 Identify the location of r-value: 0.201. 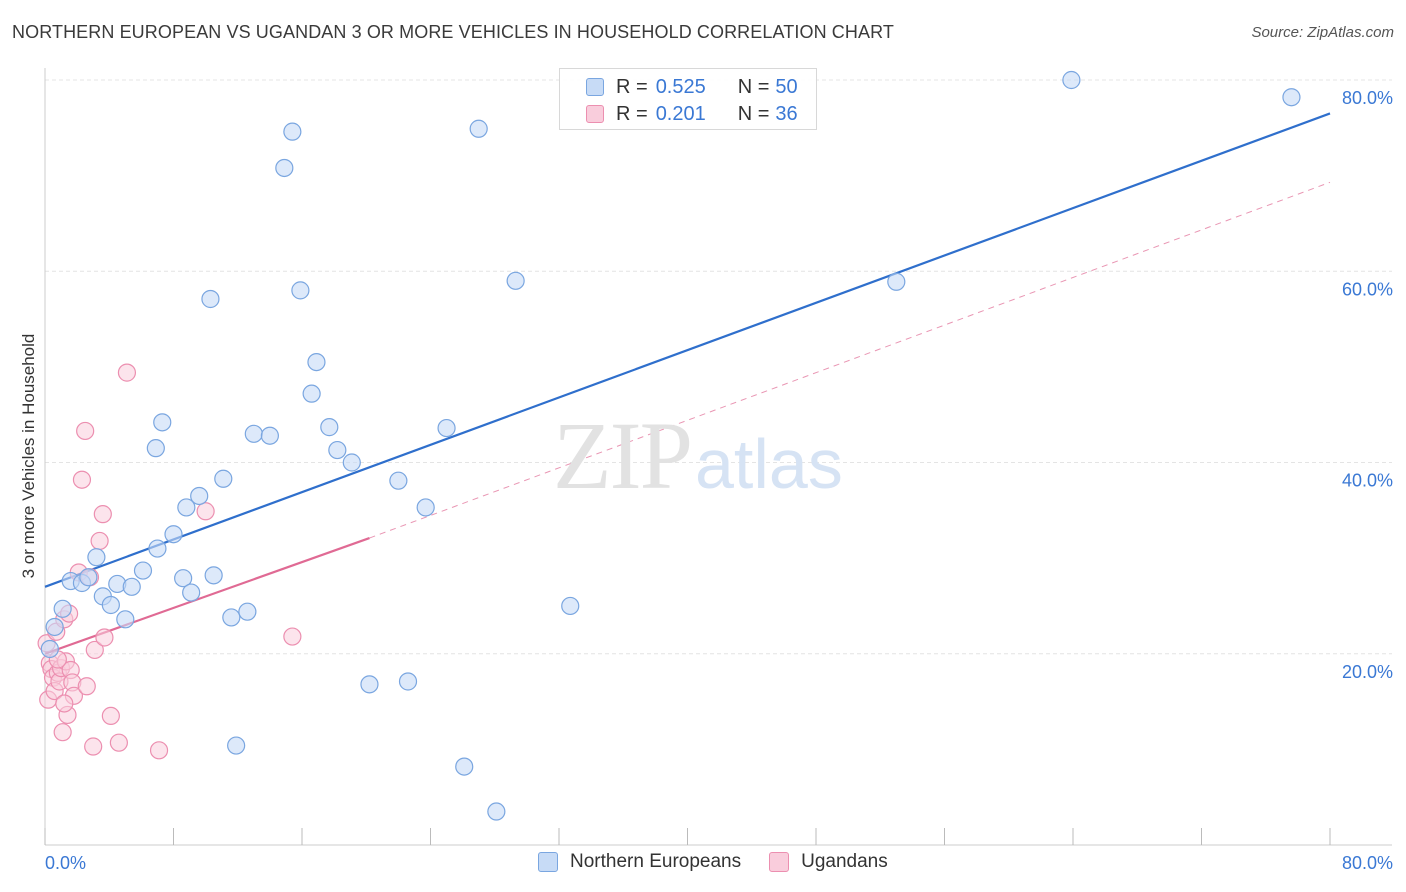
(680, 113).